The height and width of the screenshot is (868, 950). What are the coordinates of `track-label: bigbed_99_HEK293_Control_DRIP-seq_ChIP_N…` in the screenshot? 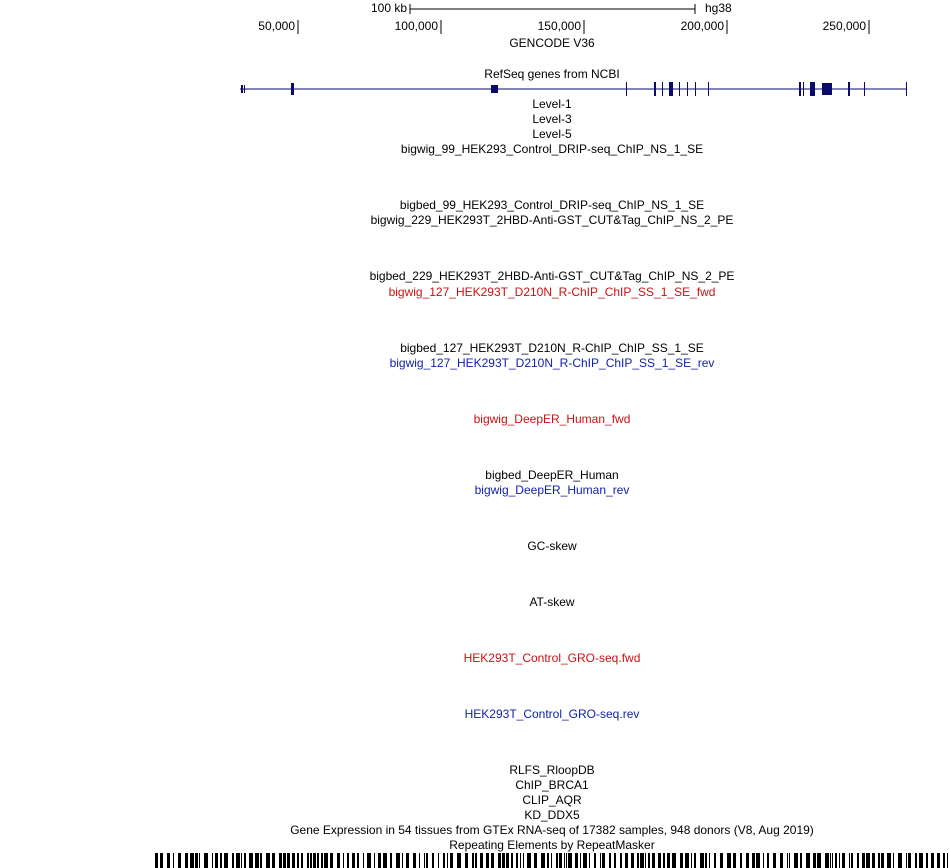 It's located at (552, 205).